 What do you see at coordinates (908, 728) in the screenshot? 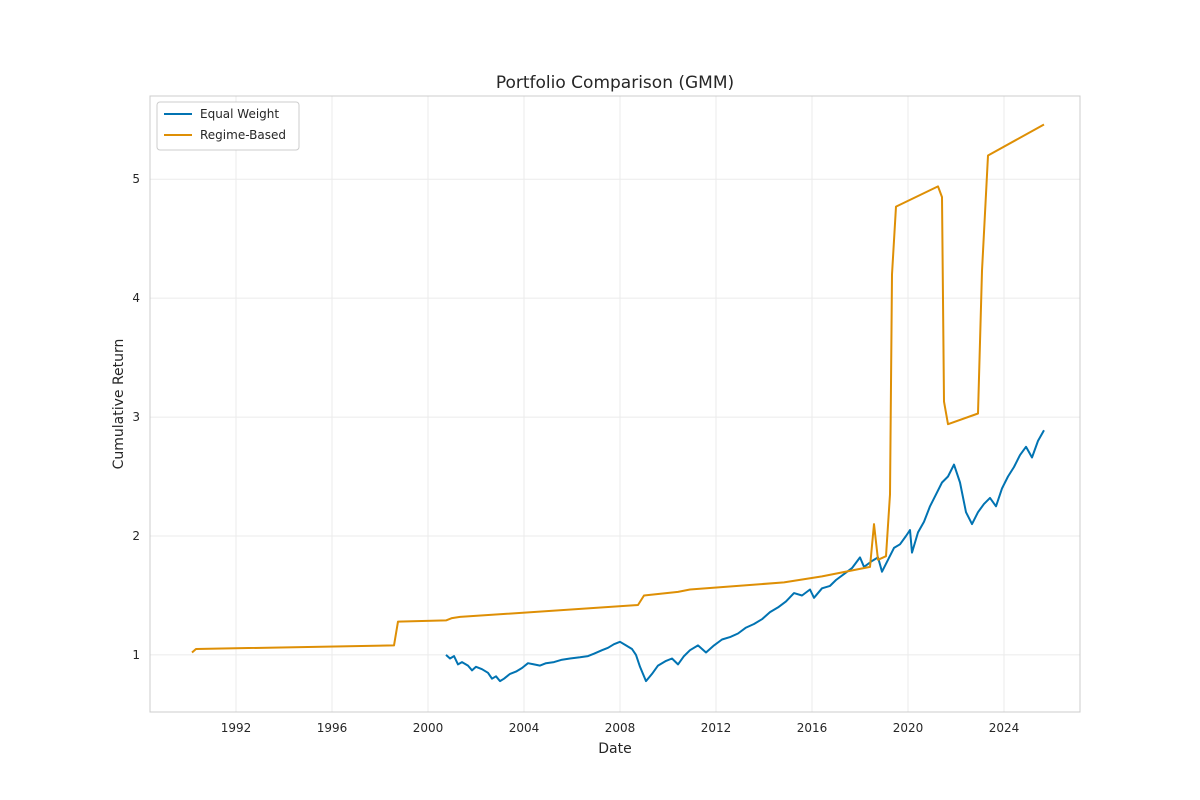
I see `x-tick-label: 2020` at bounding box center [908, 728].